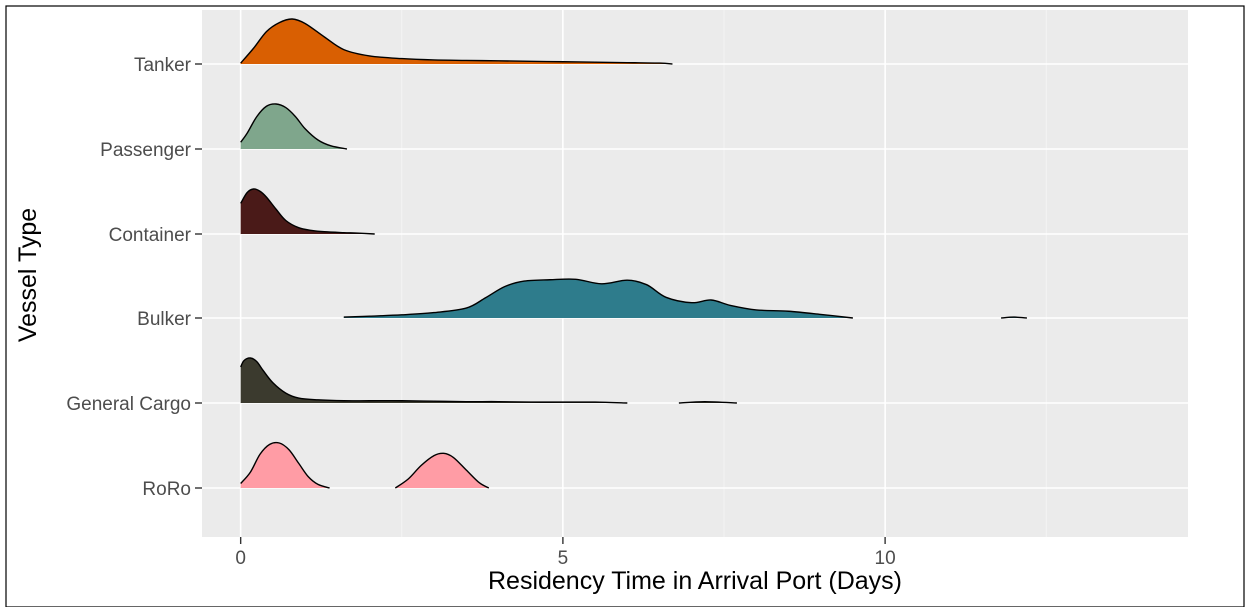  Describe the element at coordinates (885, 558) in the screenshot. I see `x-tick-label: 10` at that location.